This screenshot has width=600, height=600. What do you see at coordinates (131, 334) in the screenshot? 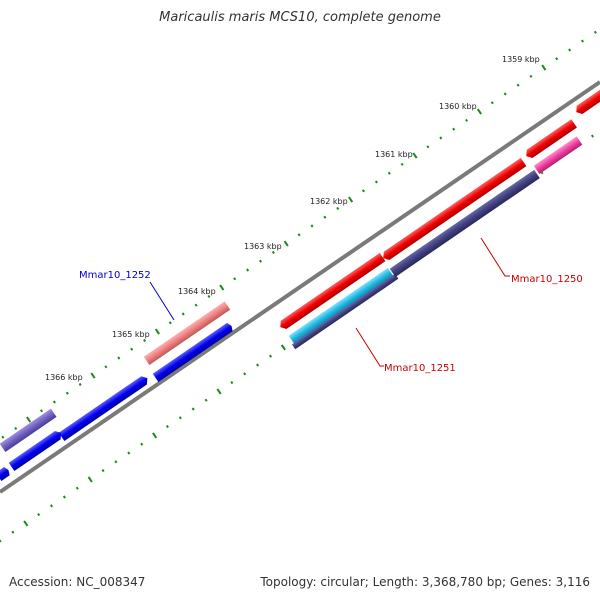
I see `tick-label: 1365 kbp` at bounding box center [131, 334].